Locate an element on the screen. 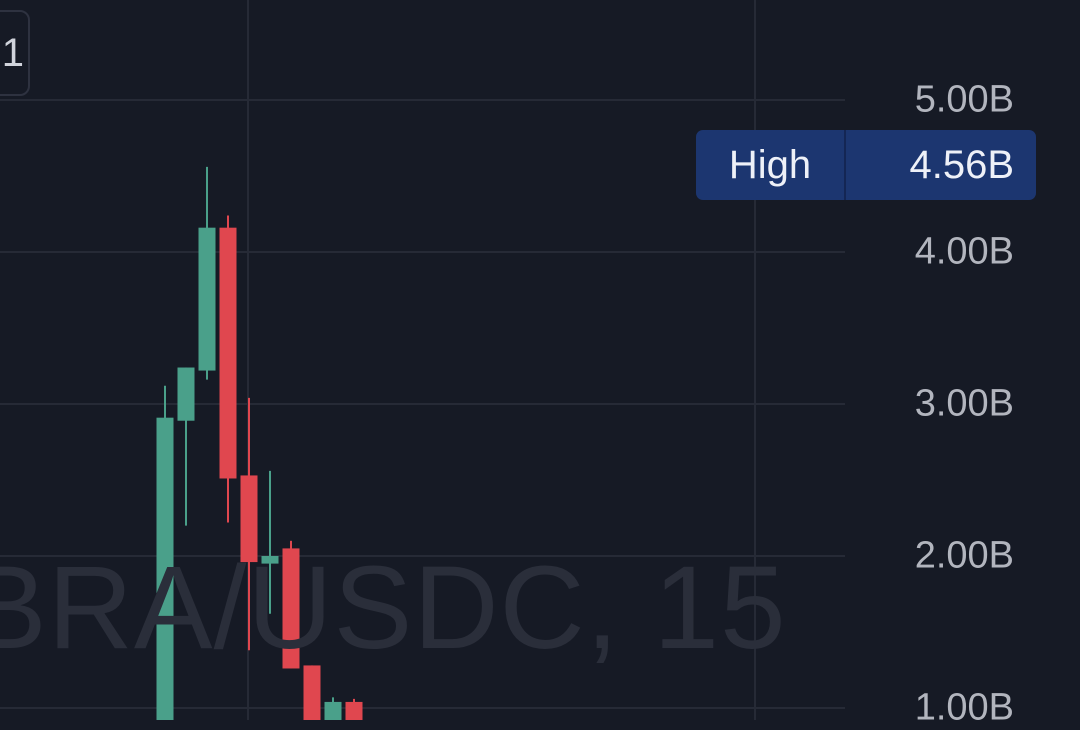 The image size is (1080, 730). high-marker-label: High is located at coordinates (771, 165).